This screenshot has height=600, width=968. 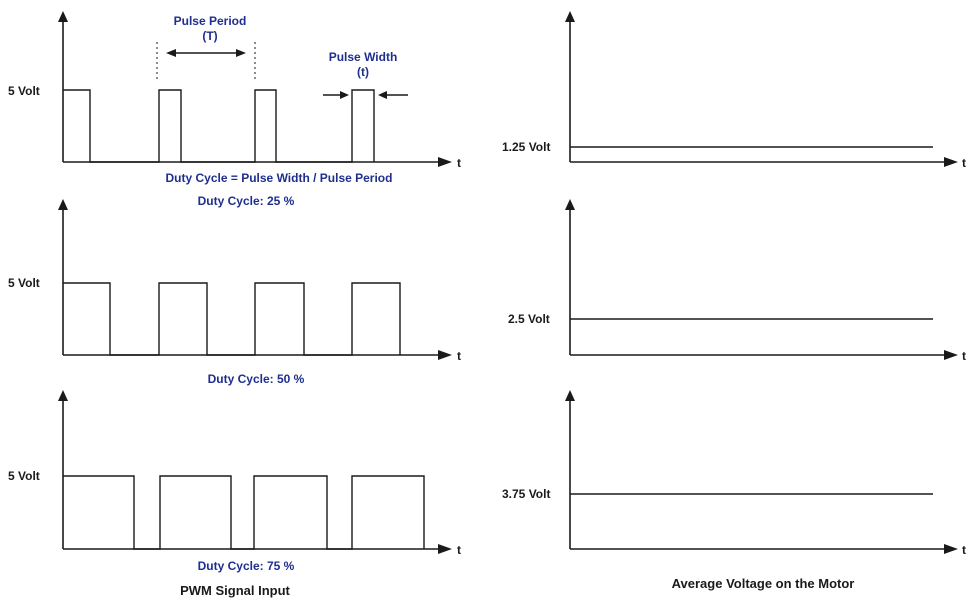 I want to click on pwm-3-x-arrow, so click(x=445, y=549).